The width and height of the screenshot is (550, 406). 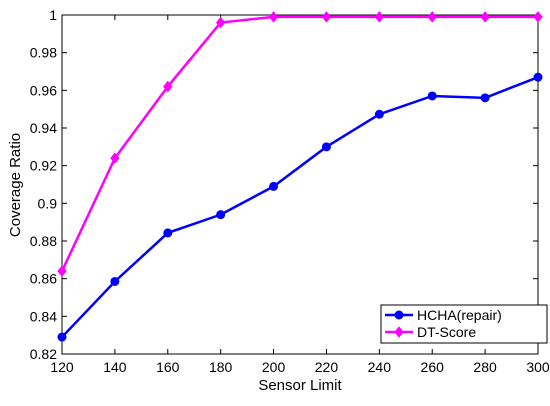 What do you see at coordinates (168, 367) in the screenshot?
I see `x-tick-label: 160` at bounding box center [168, 367].